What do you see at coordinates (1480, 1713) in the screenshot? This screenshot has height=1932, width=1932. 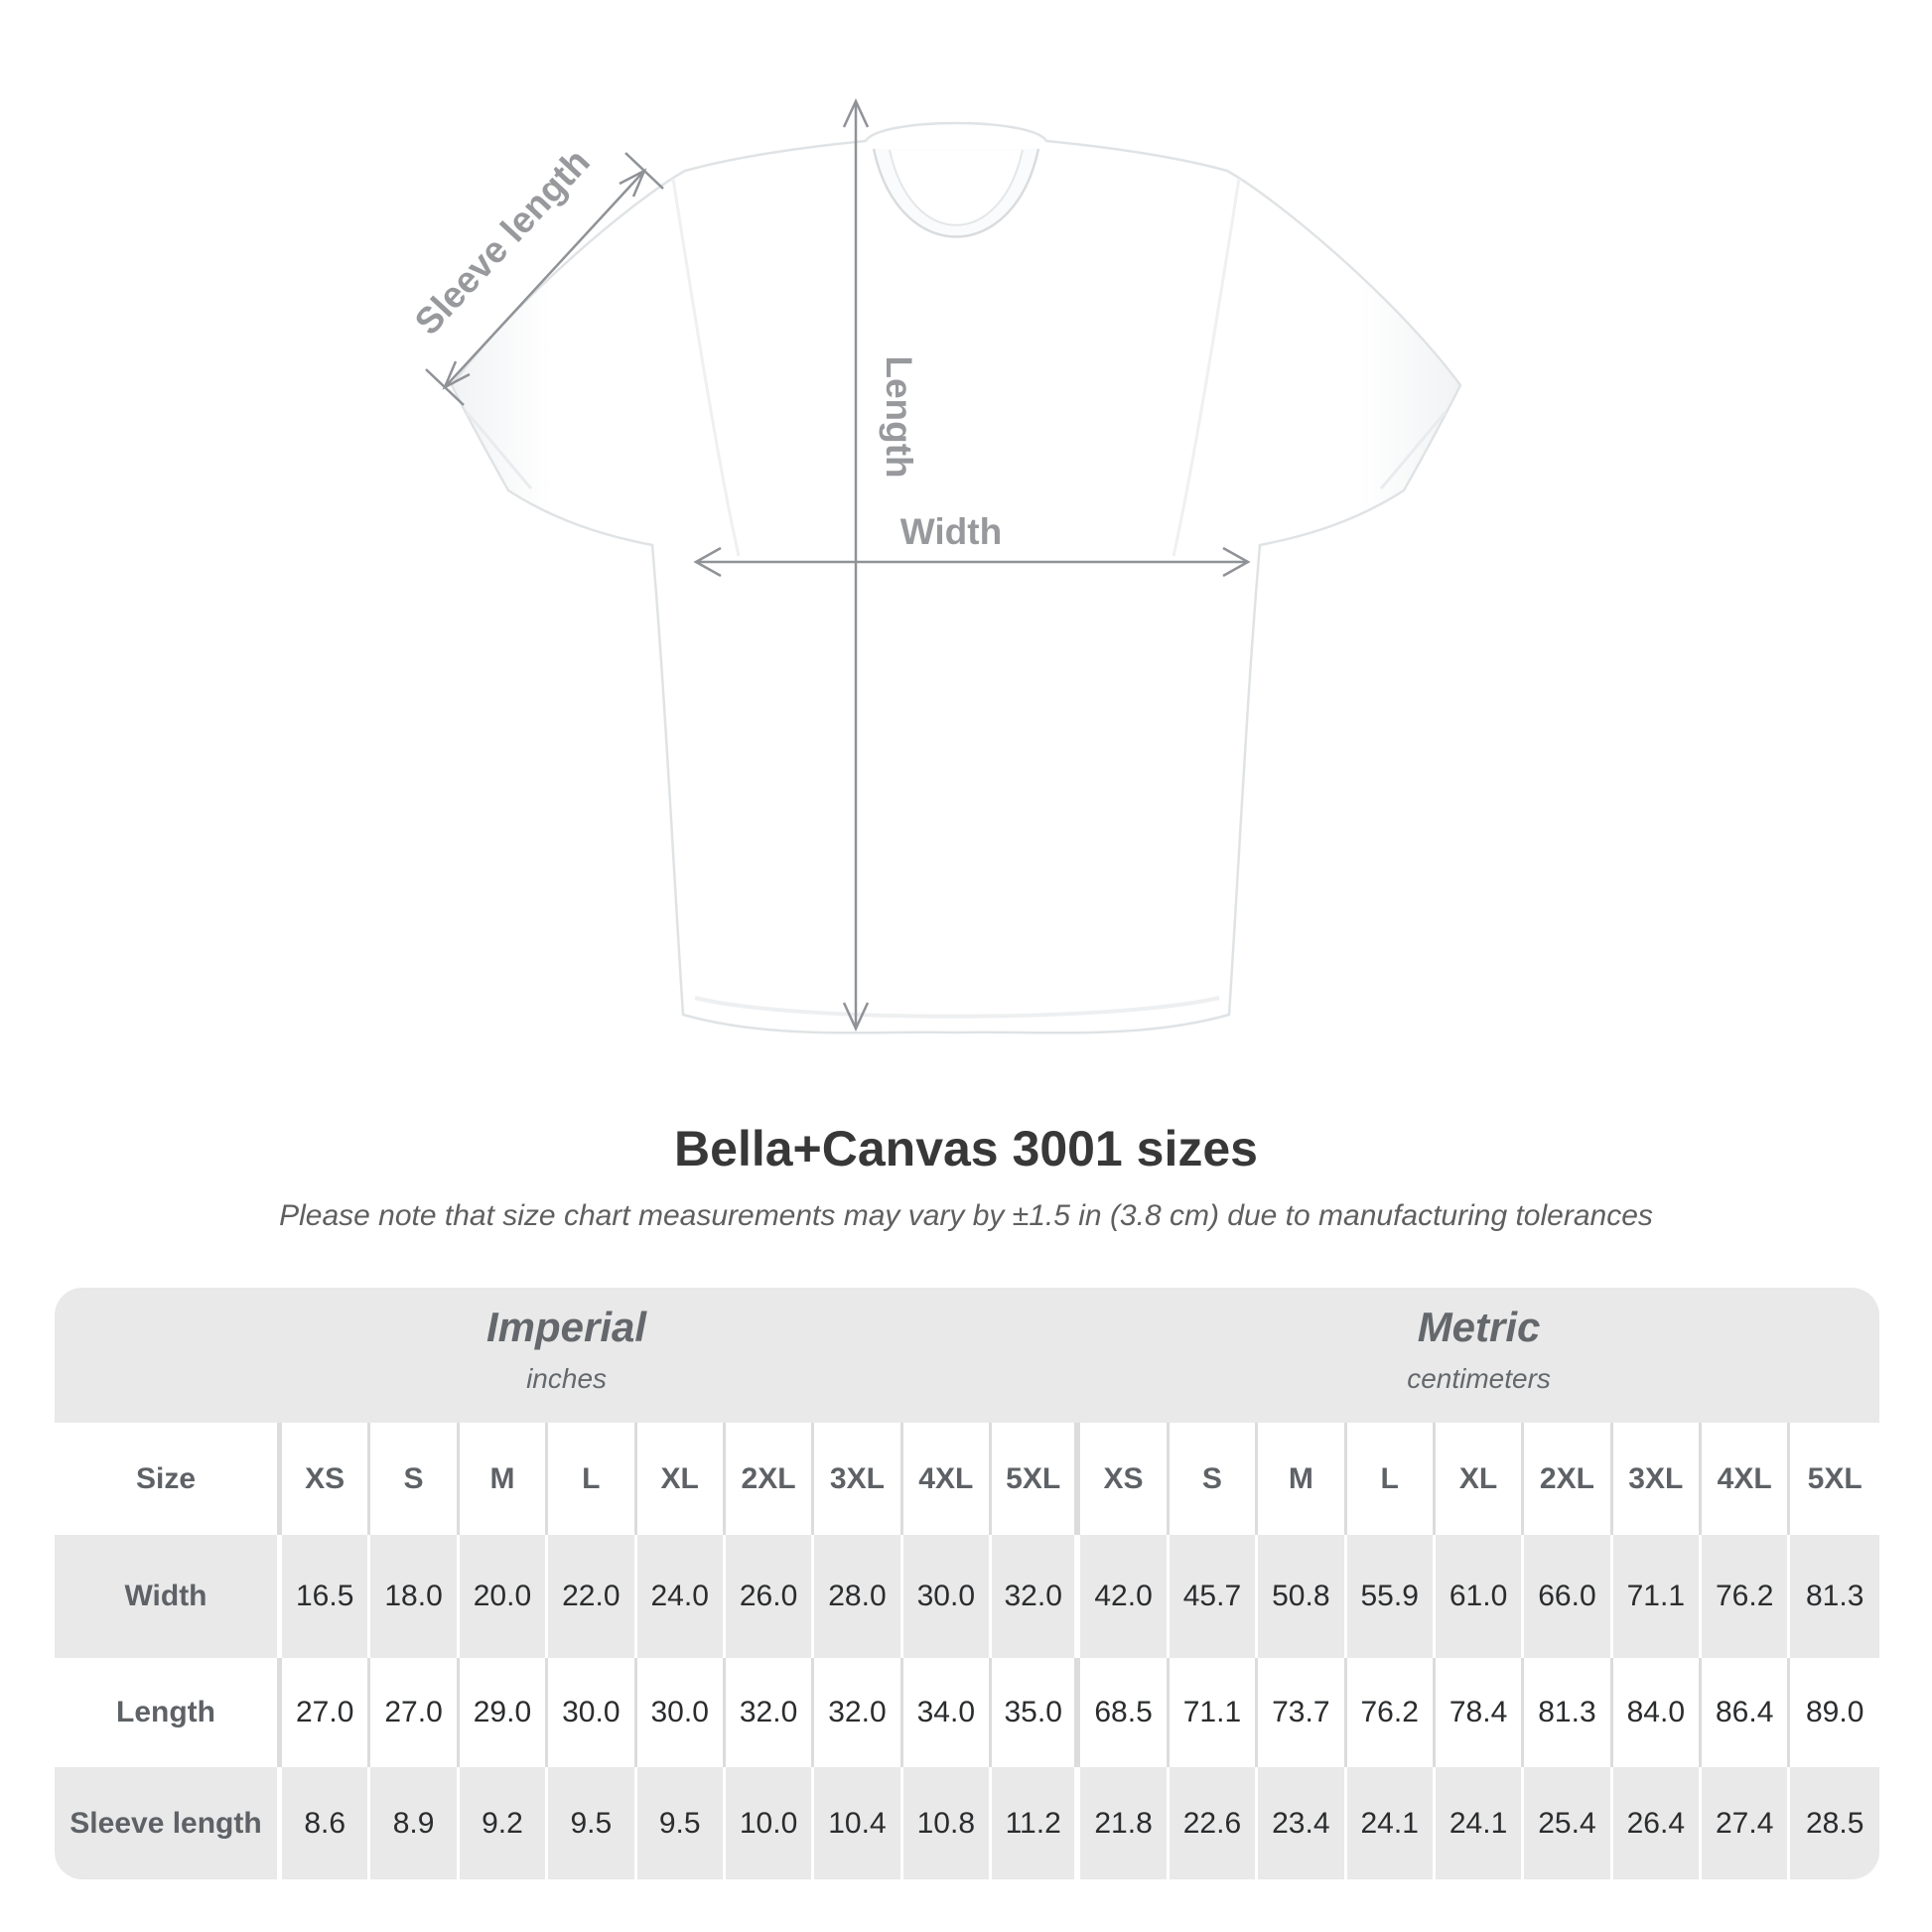 I see `table-cell: 78.4` at bounding box center [1480, 1713].